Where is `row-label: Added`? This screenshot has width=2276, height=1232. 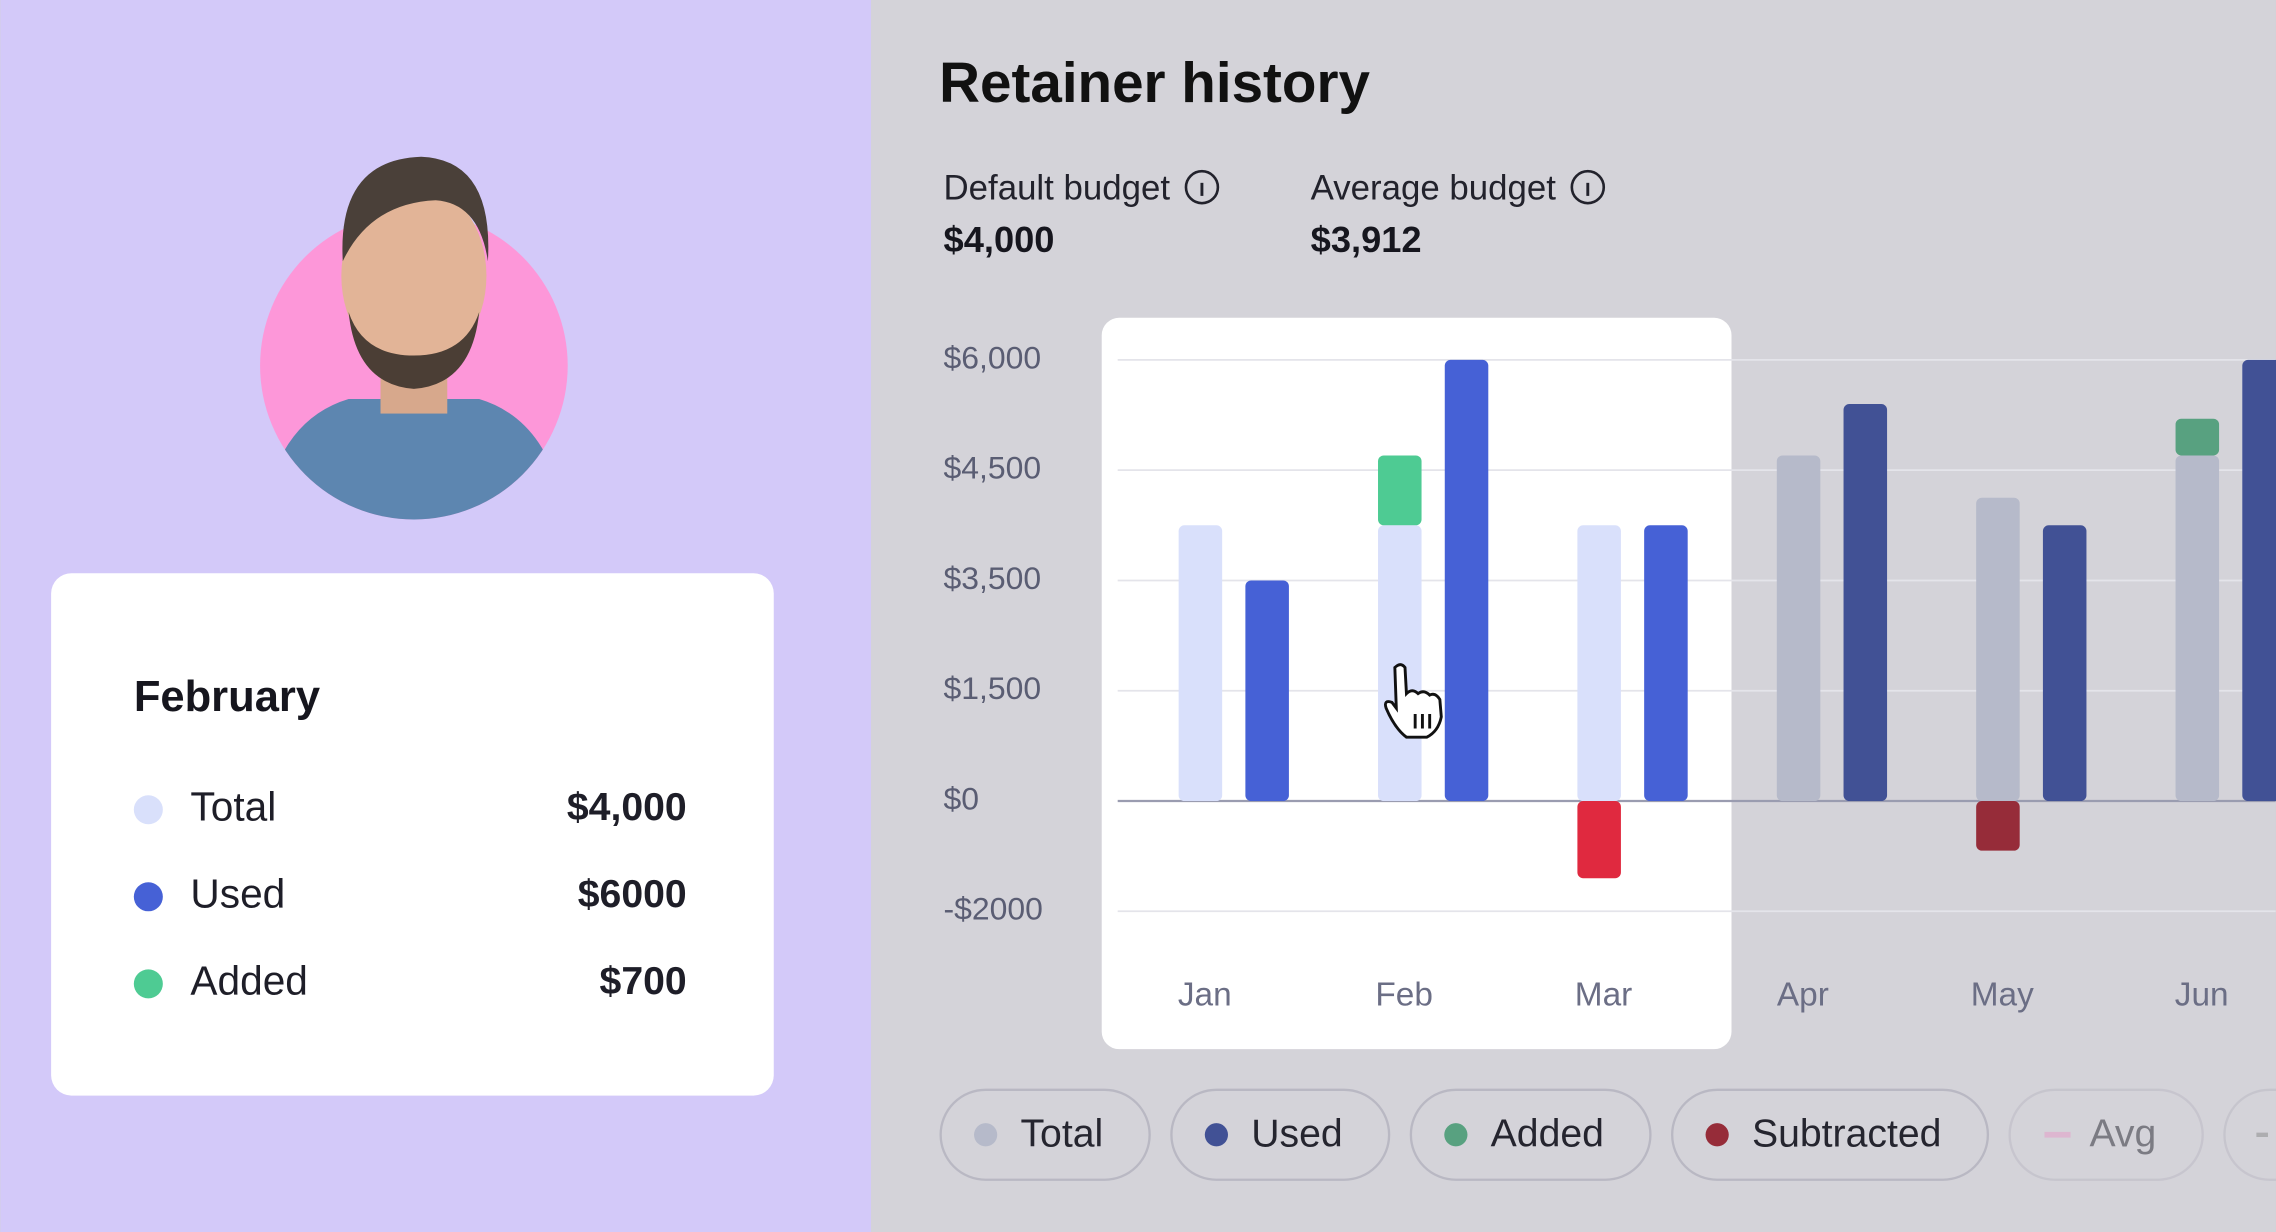 row-label: Added is located at coordinates (248, 981).